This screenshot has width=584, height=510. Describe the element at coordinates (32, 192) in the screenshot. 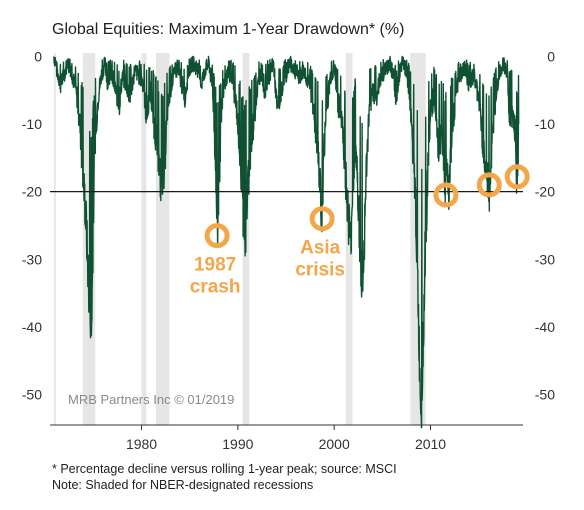

I see `y-tick-left: -20` at that location.